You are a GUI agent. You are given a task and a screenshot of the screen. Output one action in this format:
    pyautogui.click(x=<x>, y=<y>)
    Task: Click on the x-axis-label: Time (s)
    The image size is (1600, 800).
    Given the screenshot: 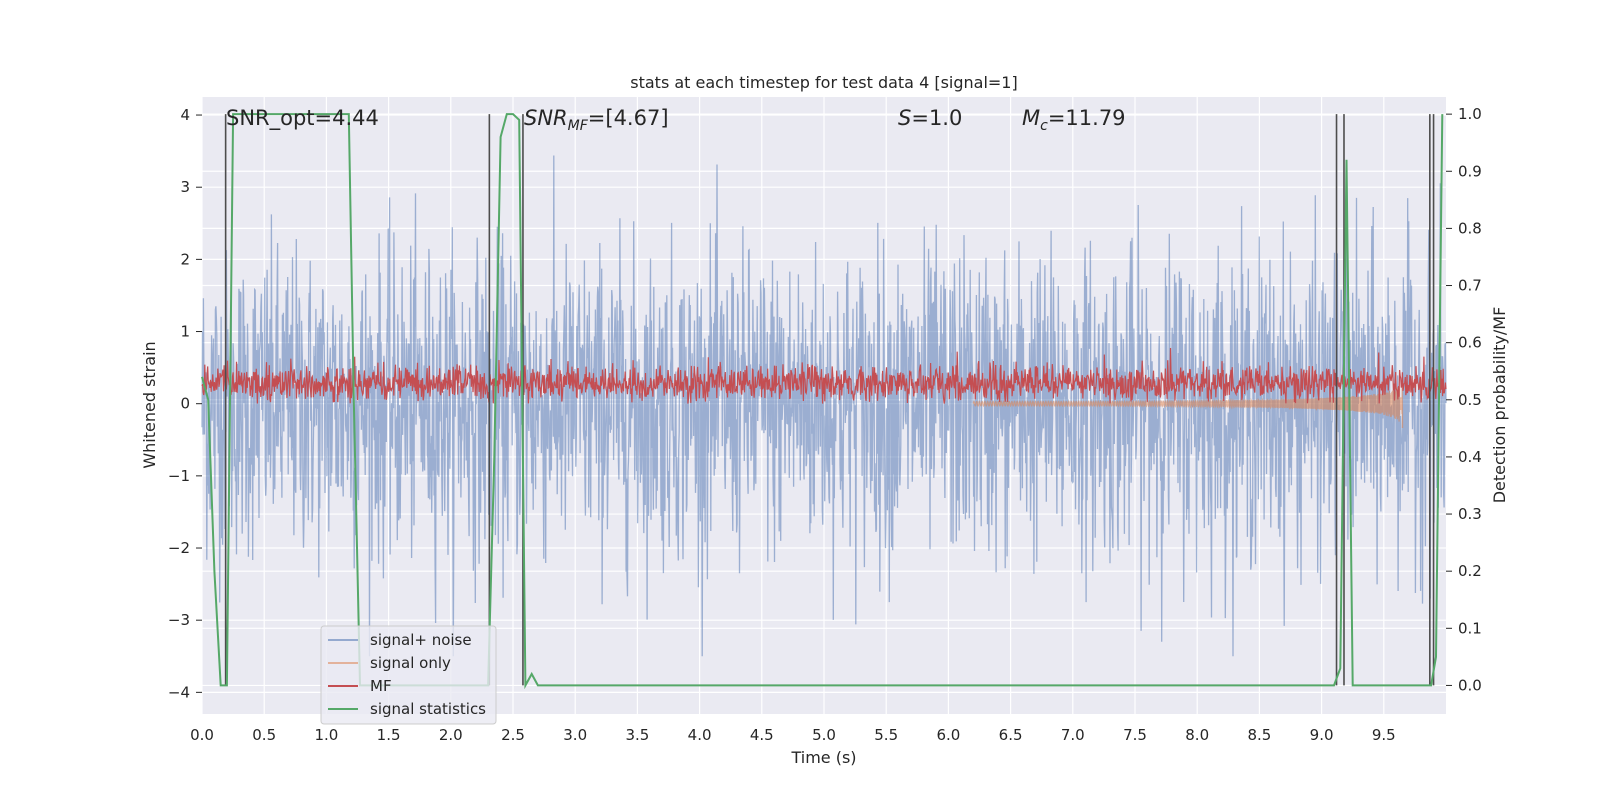 What is the action you would take?
    pyautogui.click(x=823, y=757)
    